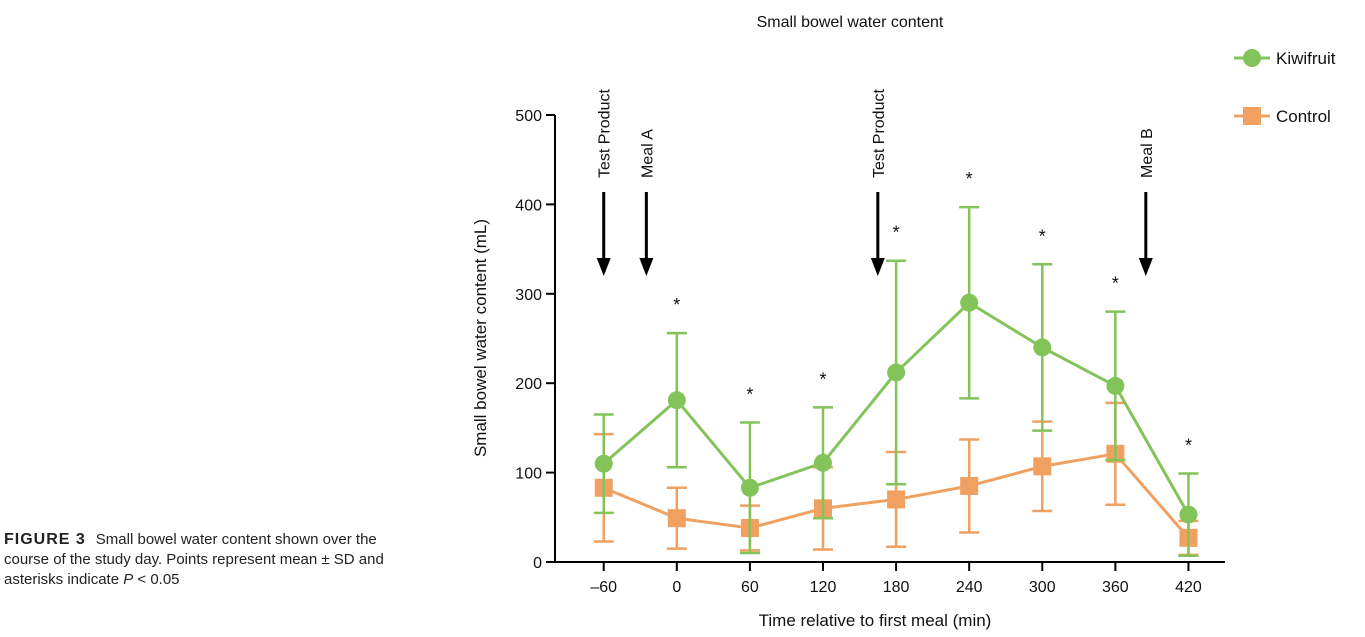  What do you see at coordinates (480, 338) in the screenshot?
I see `y-axis-label: Small bowel water content (mL)` at bounding box center [480, 338].